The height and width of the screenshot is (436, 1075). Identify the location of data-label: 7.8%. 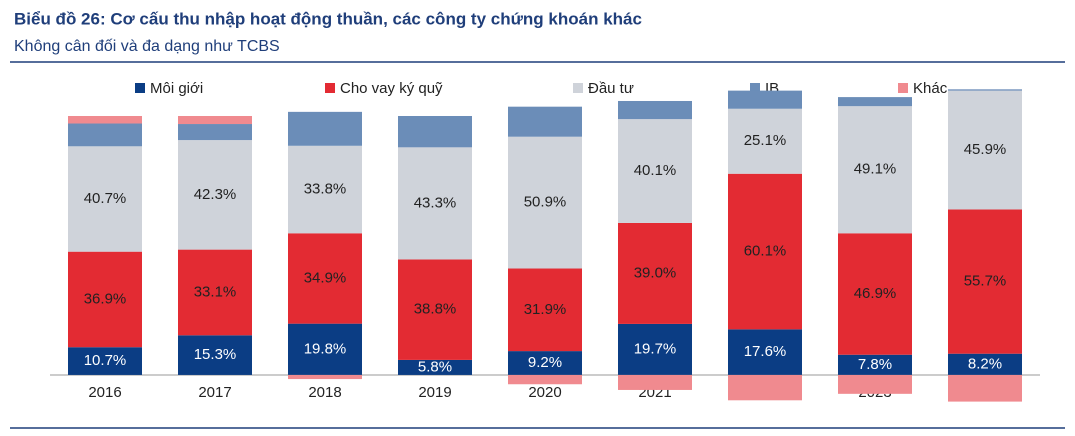
(875, 364).